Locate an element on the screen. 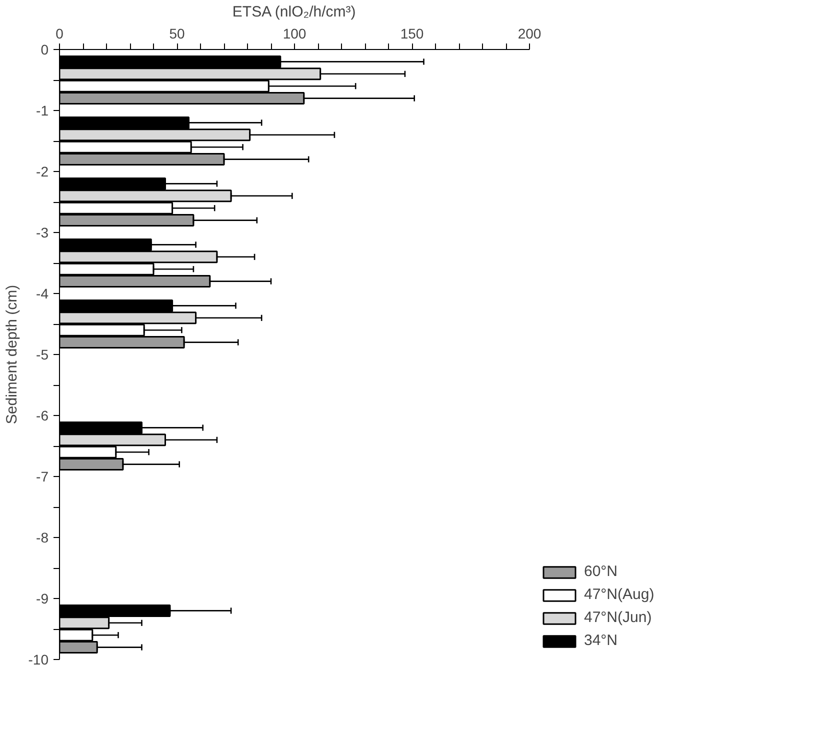 Image resolution: width=817 pixels, height=747 pixels. legend-label: 47°N(Aug) is located at coordinates (619, 594).